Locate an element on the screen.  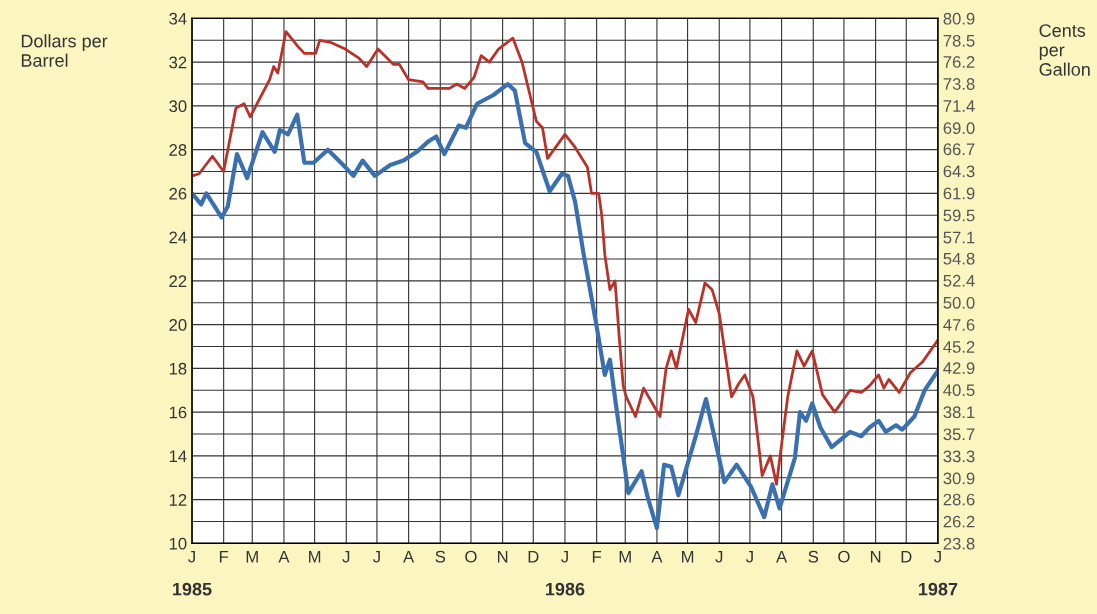
y2-tick-label: 30.9 is located at coordinates (959, 478).